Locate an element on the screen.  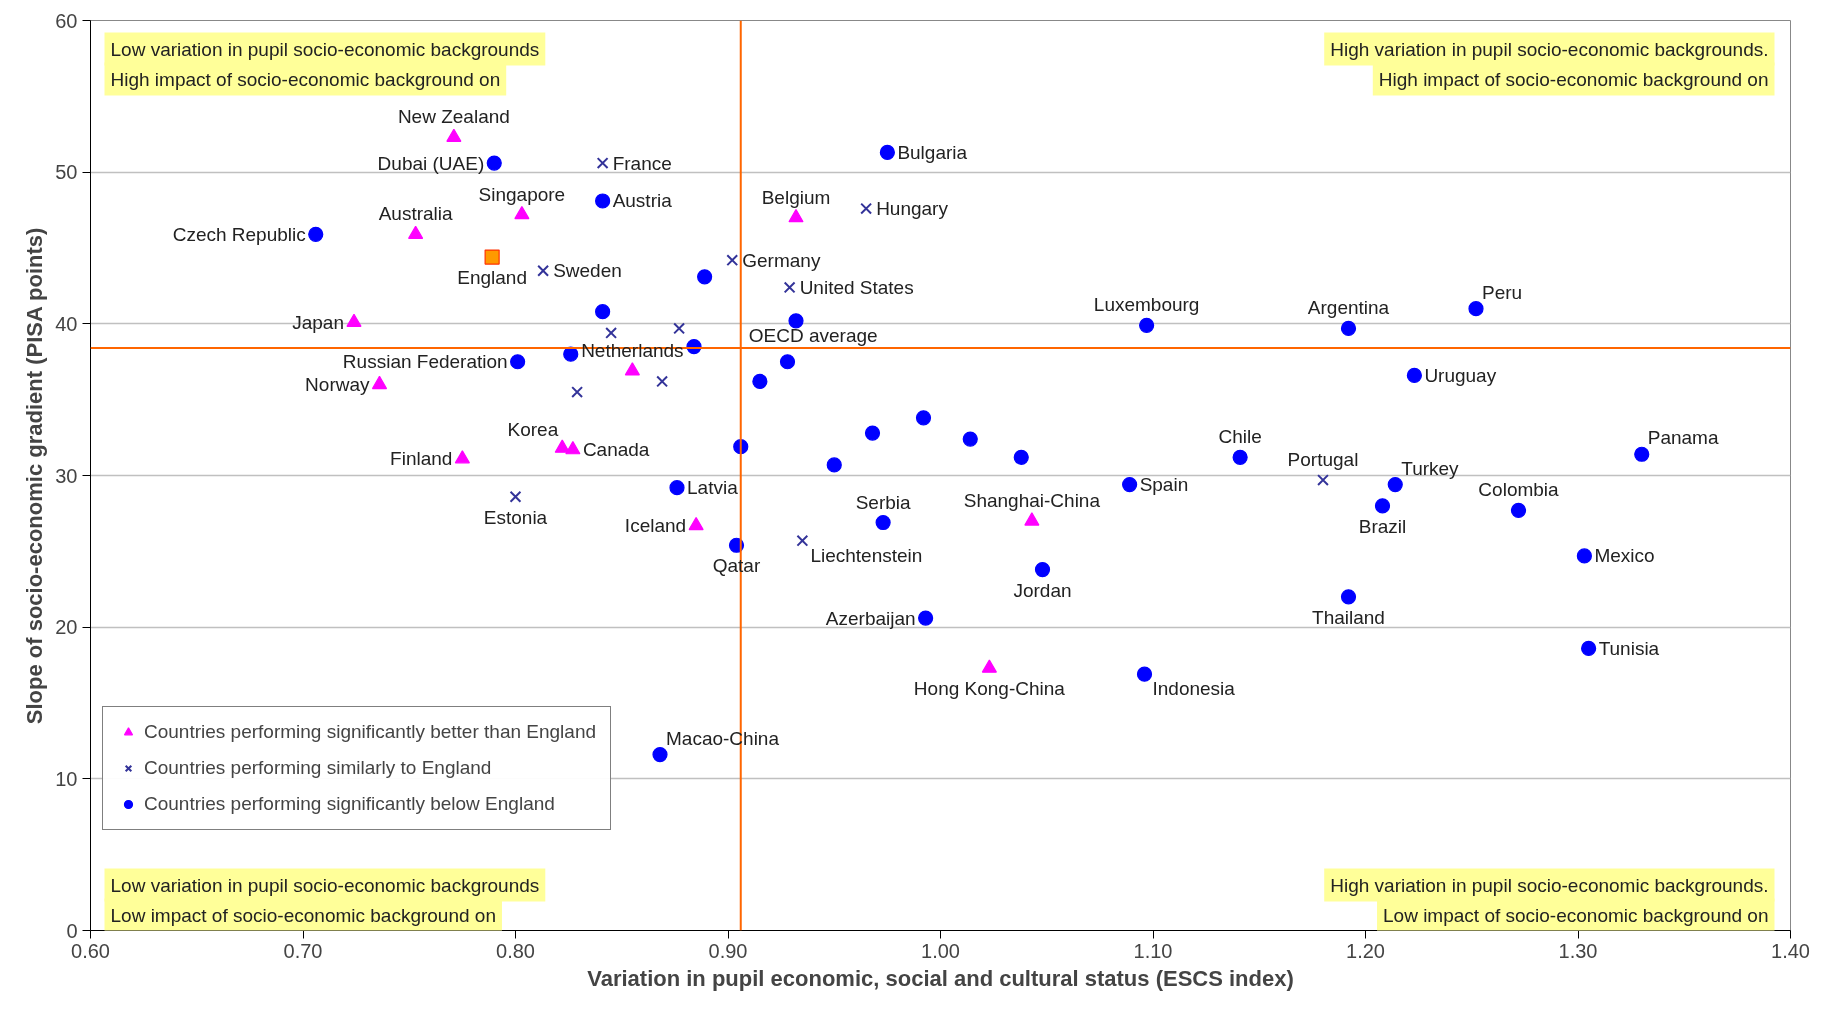
annotation: Austria is located at coordinates (642, 201).